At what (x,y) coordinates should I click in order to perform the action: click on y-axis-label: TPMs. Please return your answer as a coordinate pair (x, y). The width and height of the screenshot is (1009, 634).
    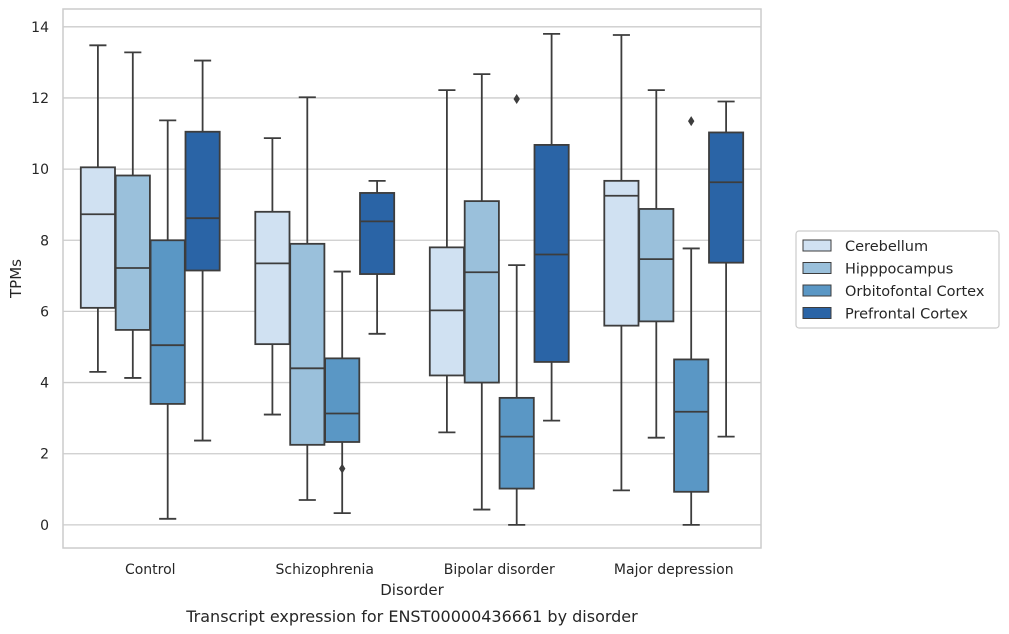
    Looking at the image, I should click on (16, 279).